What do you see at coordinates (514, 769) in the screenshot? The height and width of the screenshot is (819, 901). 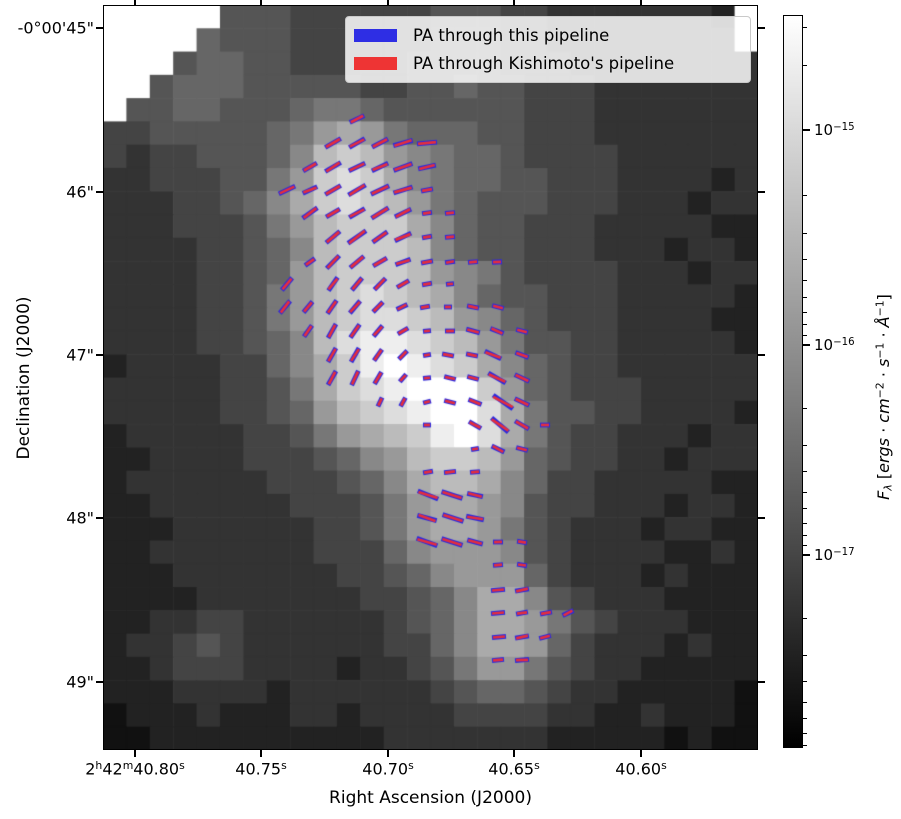 I see `x-tick-label: 40.65s` at bounding box center [514, 769].